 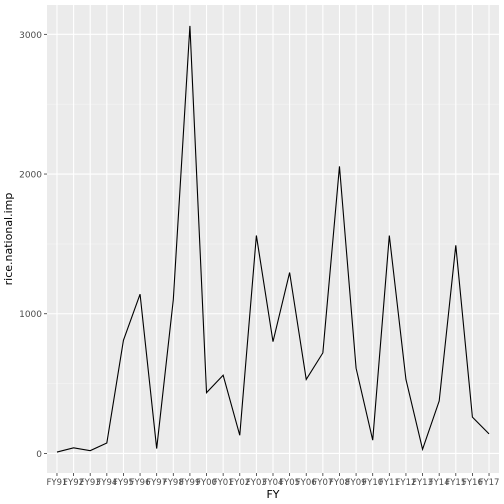 I want to click on x-tick-label: FY06, so click(x=306, y=483).